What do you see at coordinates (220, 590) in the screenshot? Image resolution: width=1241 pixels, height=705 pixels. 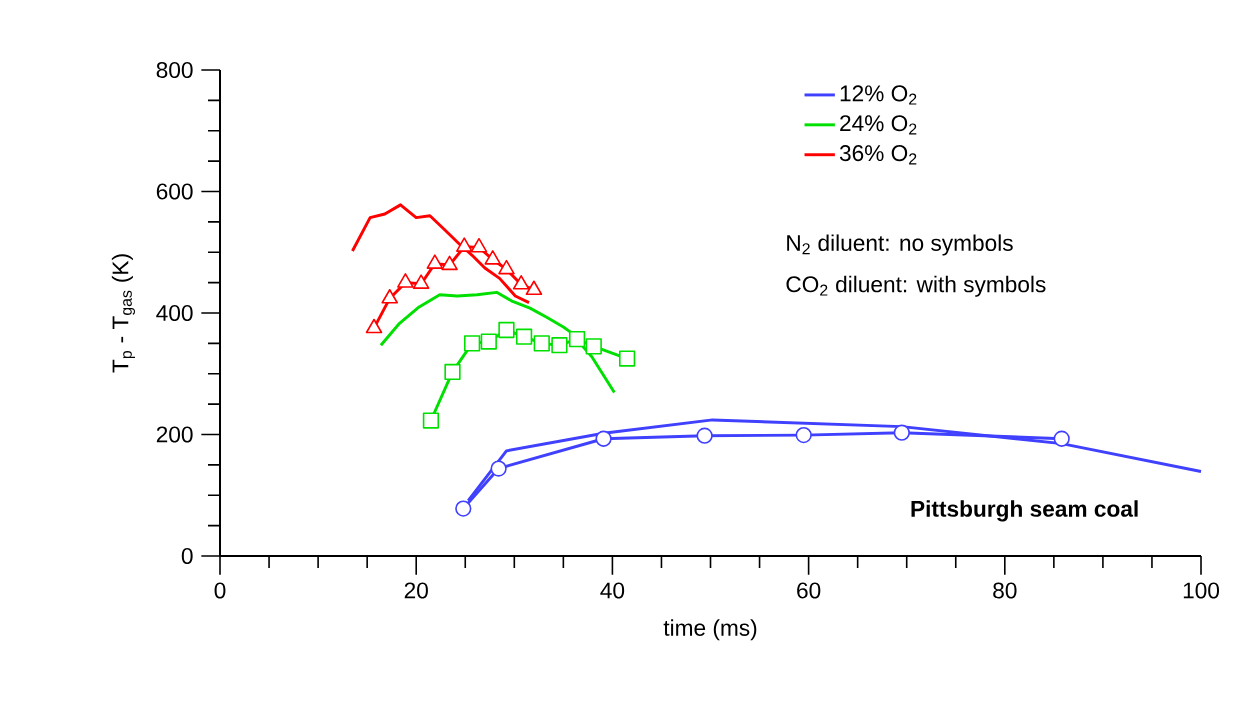 I see `x-tick-label: 0` at bounding box center [220, 590].